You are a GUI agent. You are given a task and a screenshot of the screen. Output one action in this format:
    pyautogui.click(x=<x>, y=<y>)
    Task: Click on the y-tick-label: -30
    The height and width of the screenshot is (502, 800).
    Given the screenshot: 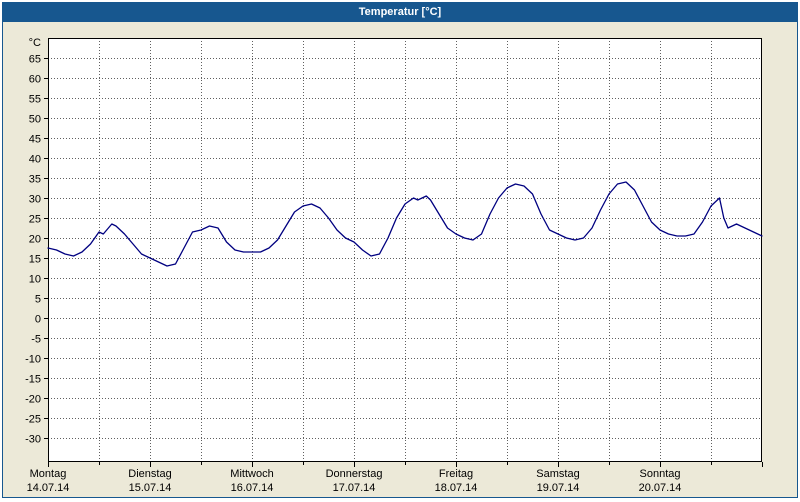 What is the action you would take?
    pyautogui.click(x=33, y=440)
    